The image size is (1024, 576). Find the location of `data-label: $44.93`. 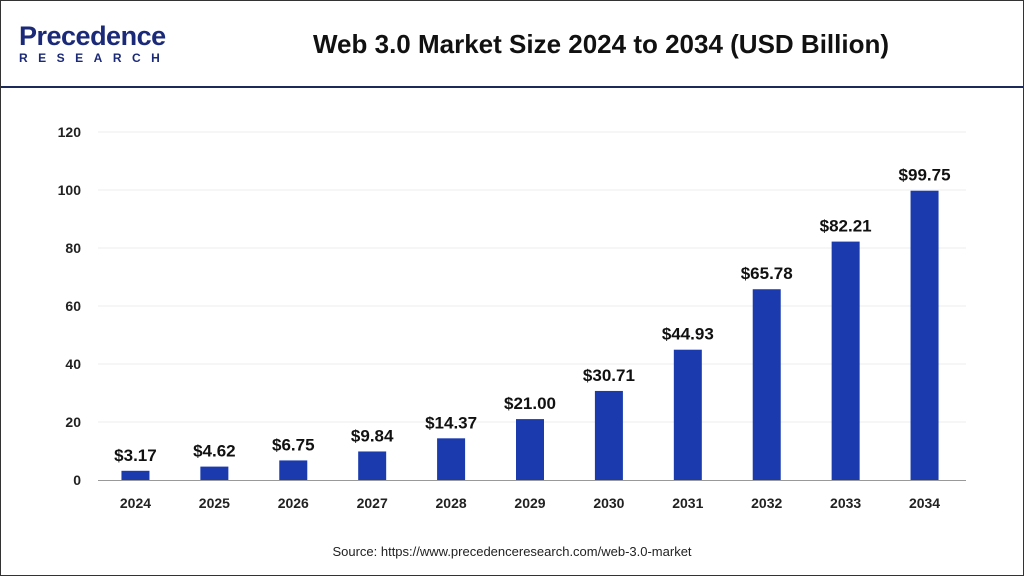

data-label: $44.93 is located at coordinates (688, 334).